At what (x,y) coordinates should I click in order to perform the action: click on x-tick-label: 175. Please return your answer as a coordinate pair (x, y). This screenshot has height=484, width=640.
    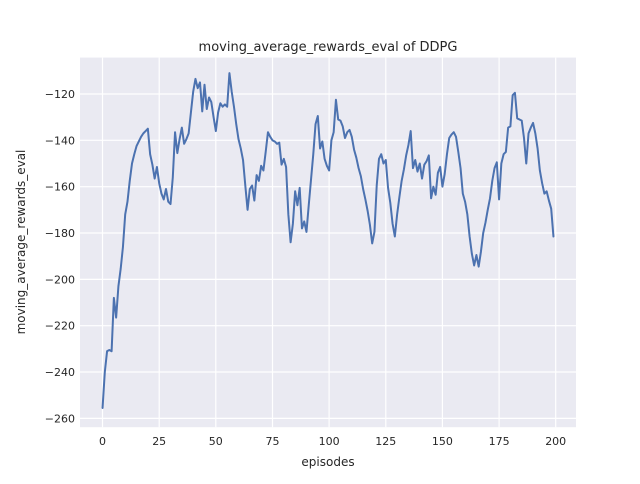
    Looking at the image, I should click on (499, 441).